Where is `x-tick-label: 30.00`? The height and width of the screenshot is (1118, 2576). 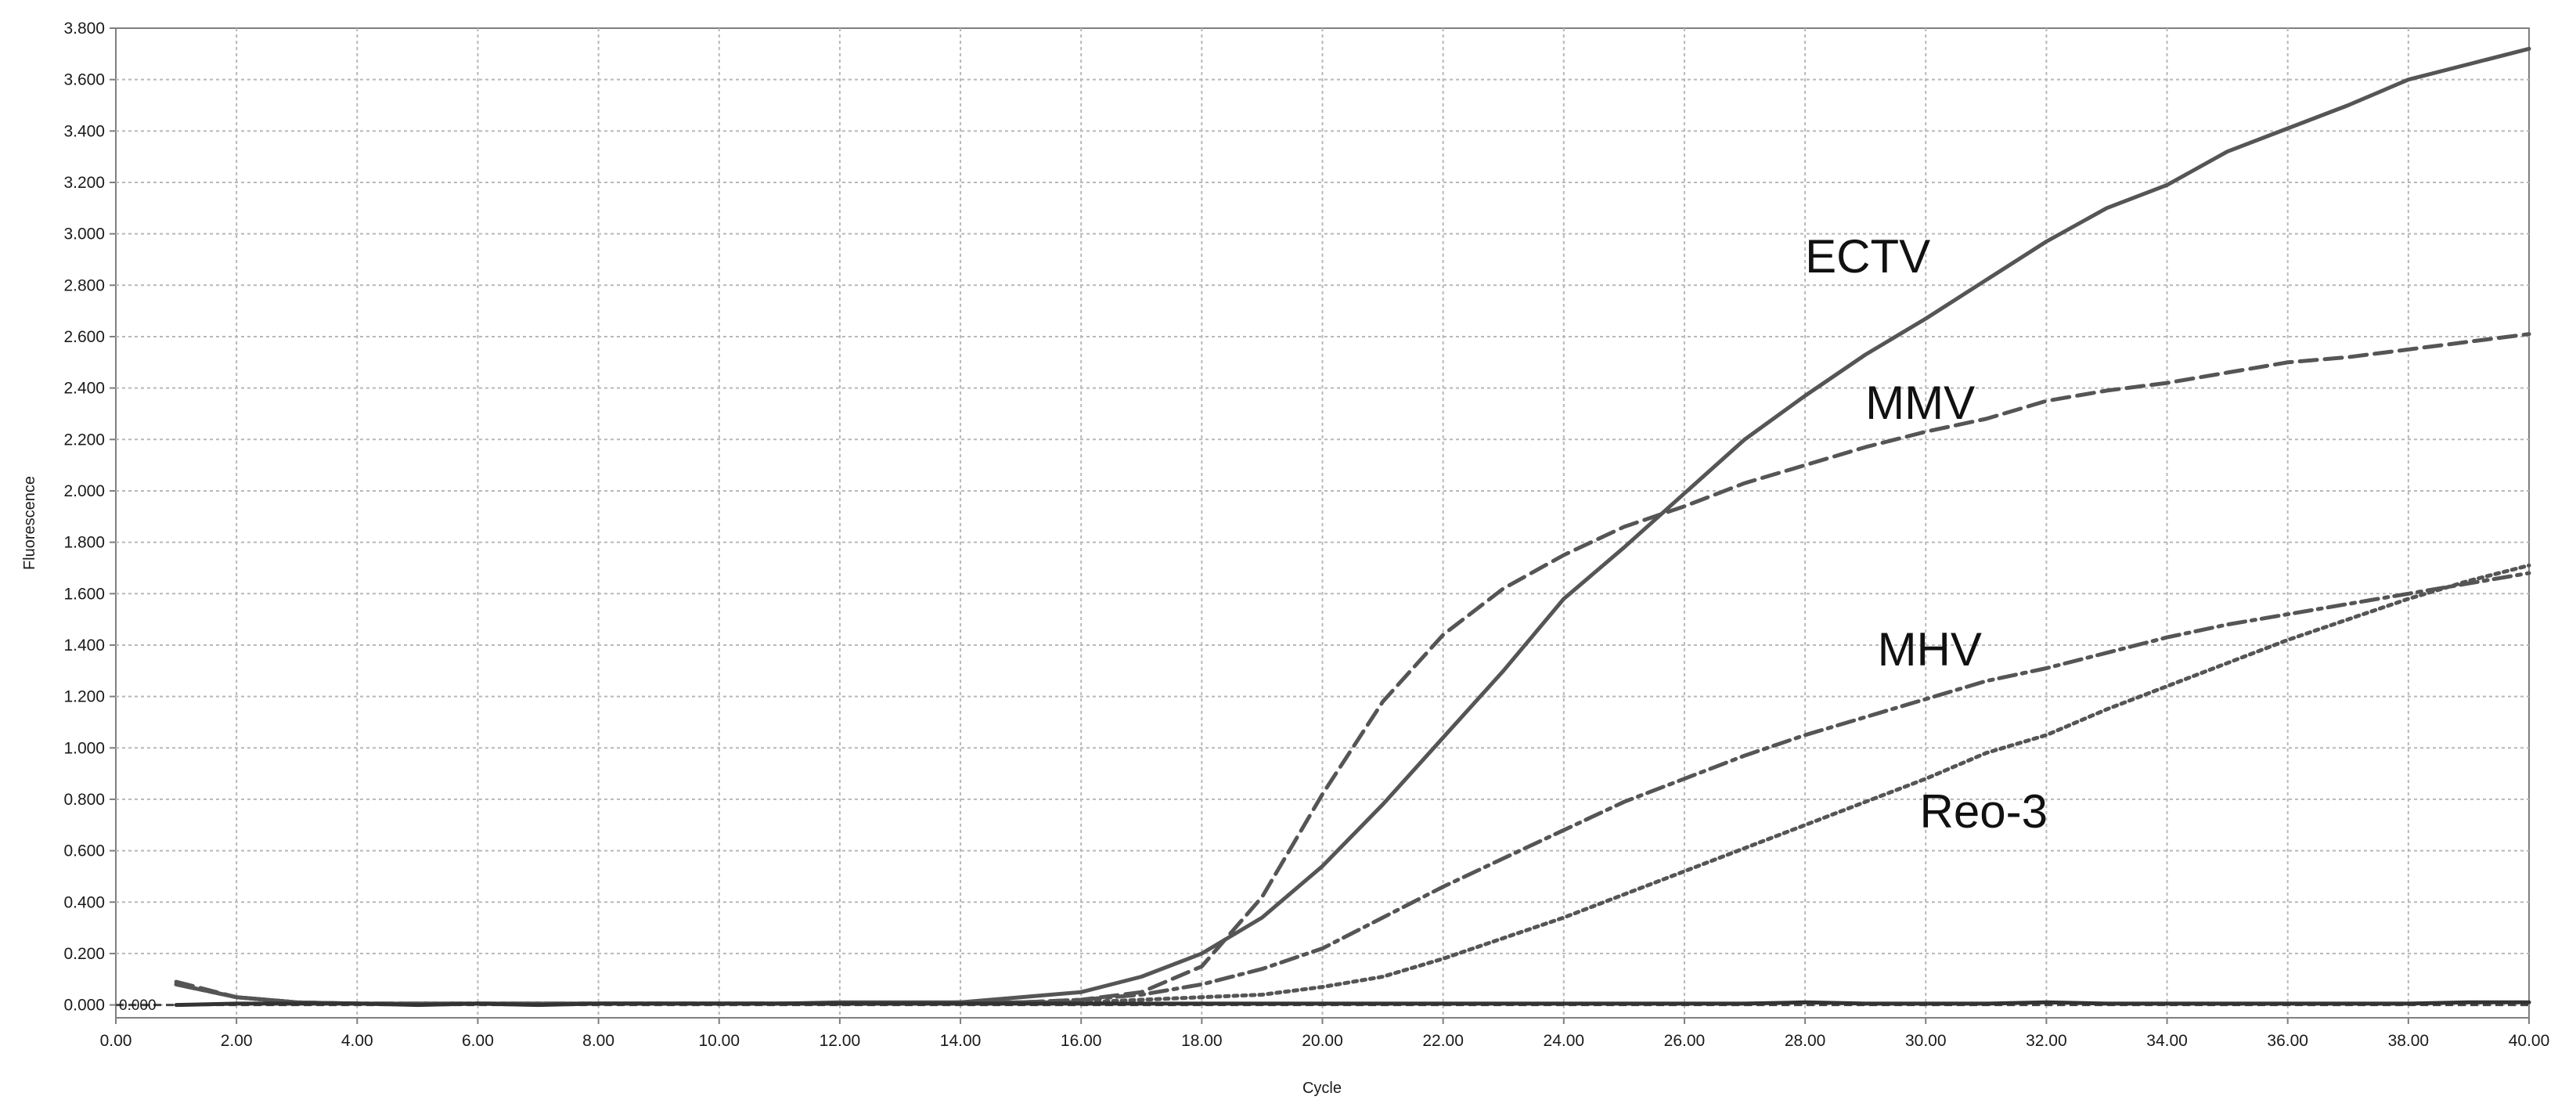 x-tick-label: 30.00 is located at coordinates (1926, 1041).